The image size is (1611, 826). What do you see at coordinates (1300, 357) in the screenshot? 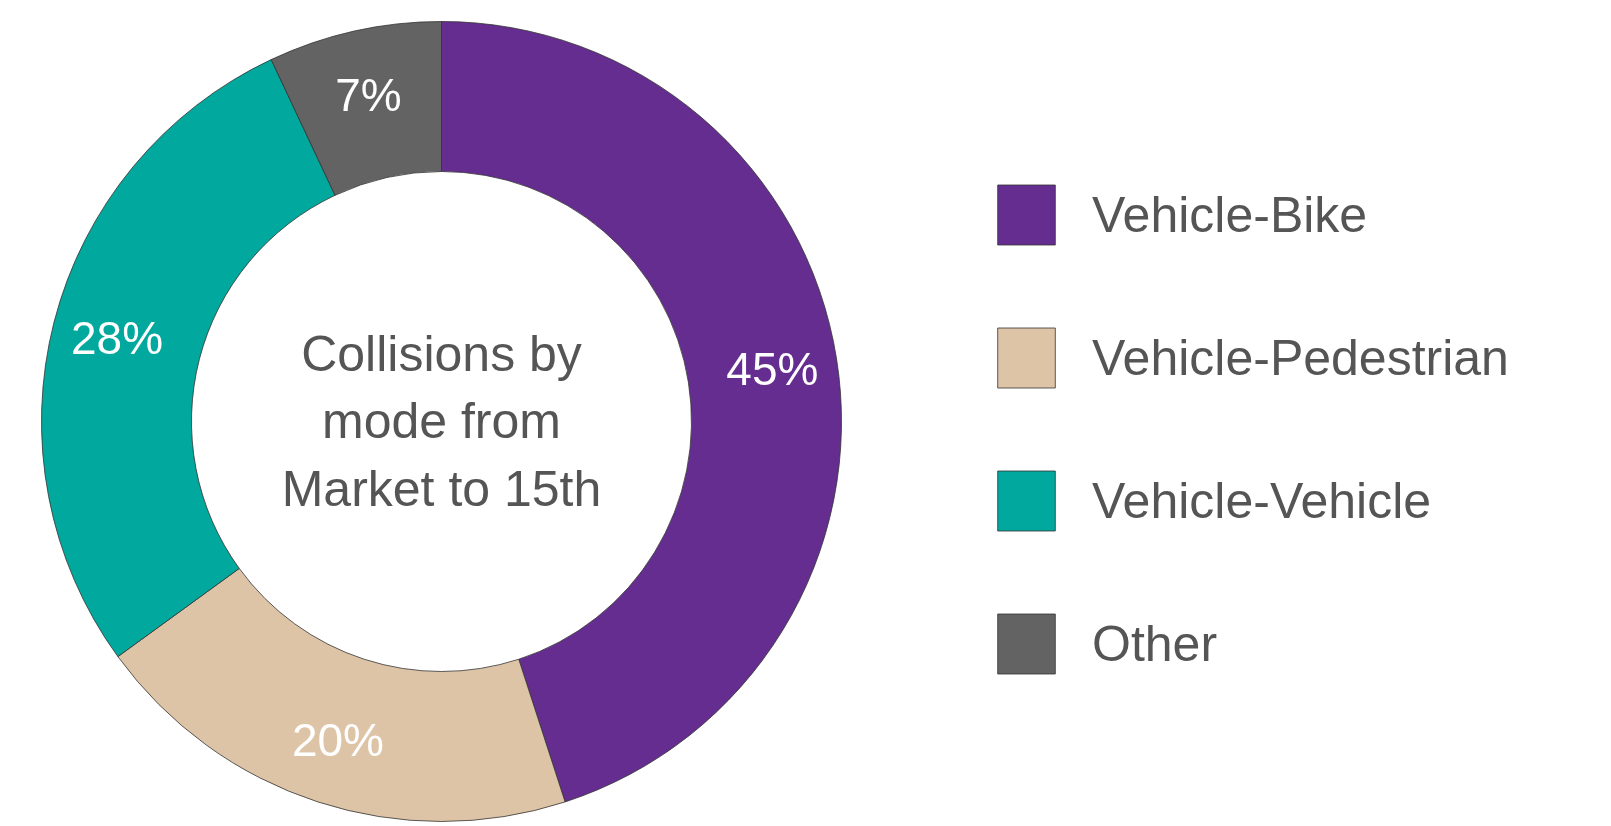
I see `legend-label: Vehicle-Pedestrian` at bounding box center [1300, 357].